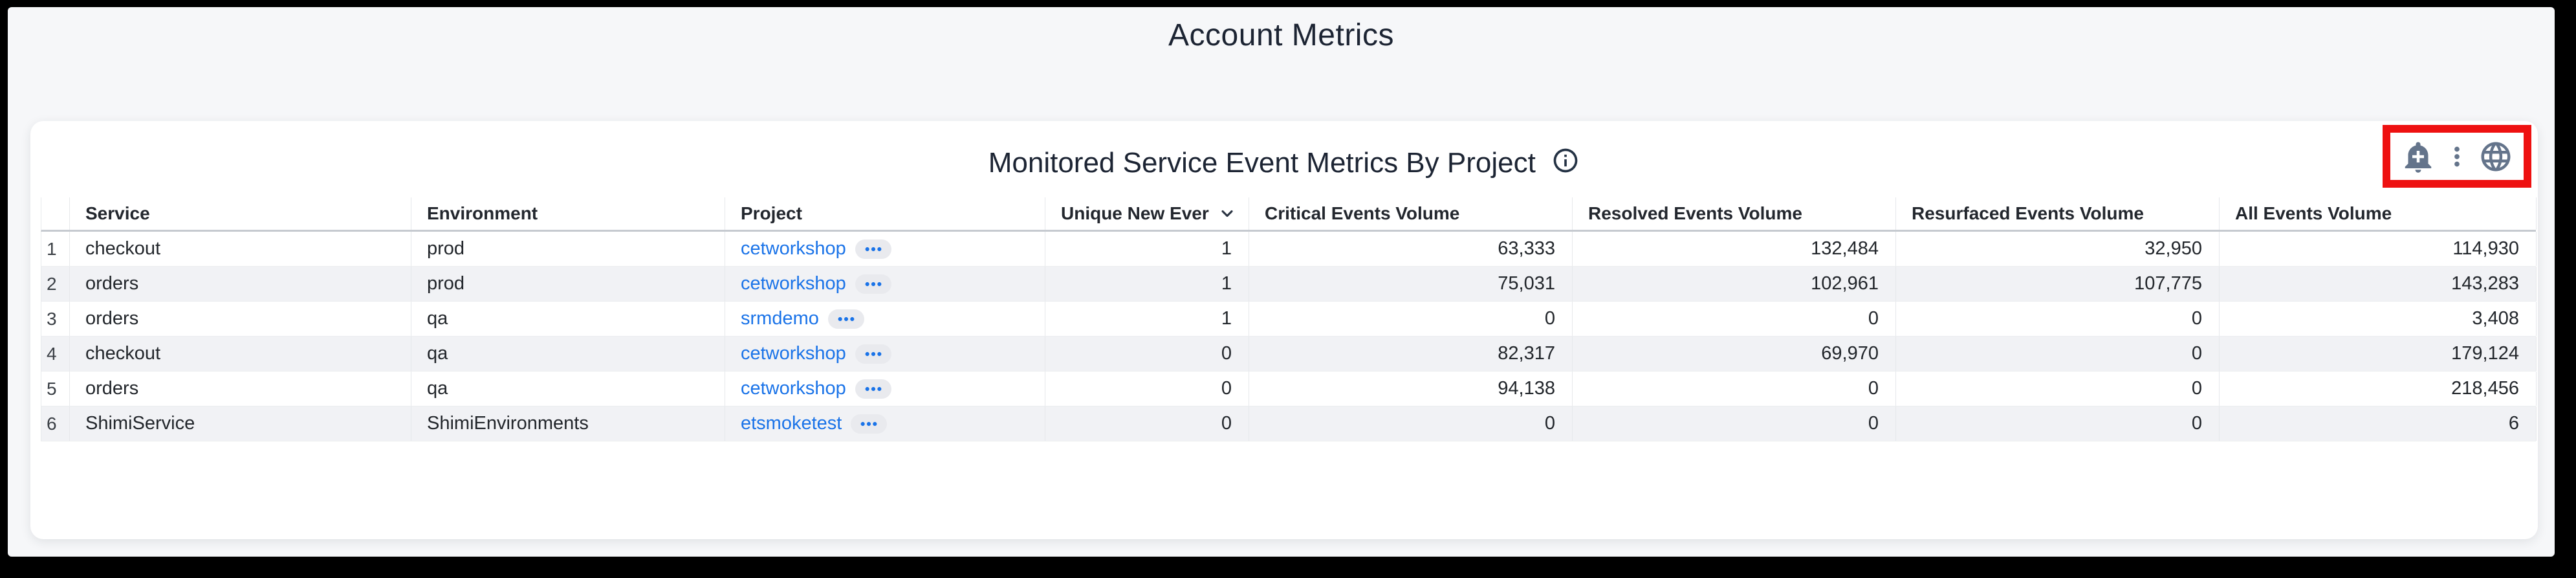  What do you see at coordinates (2378, 389) in the screenshot?
I see `cell-all-events: 218,456` at bounding box center [2378, 389].